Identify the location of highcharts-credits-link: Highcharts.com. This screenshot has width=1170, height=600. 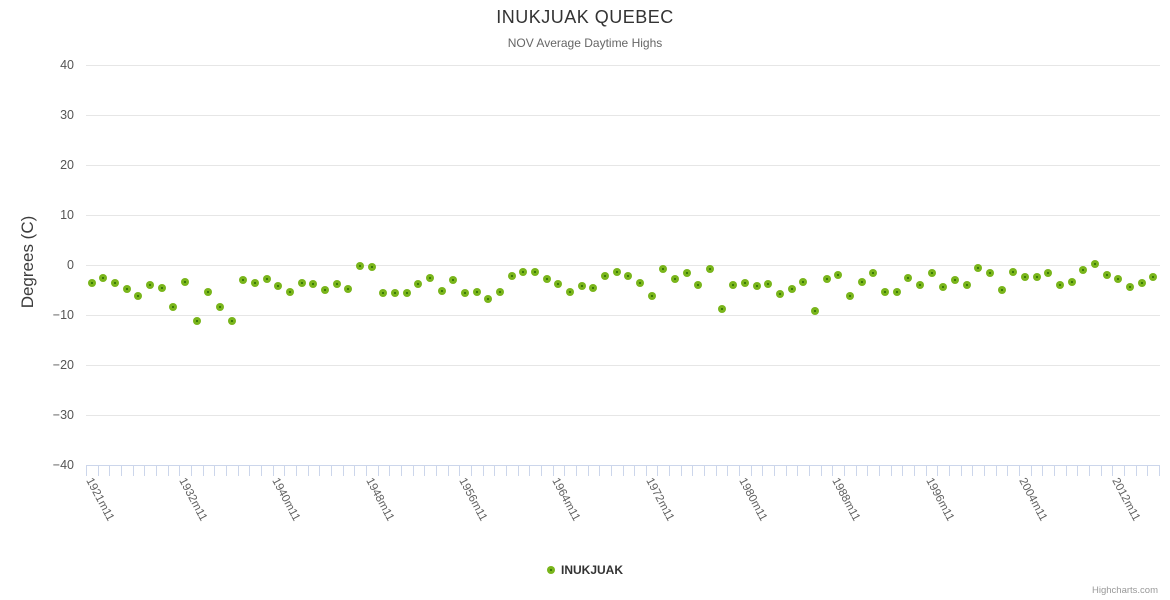
(1125, 590).